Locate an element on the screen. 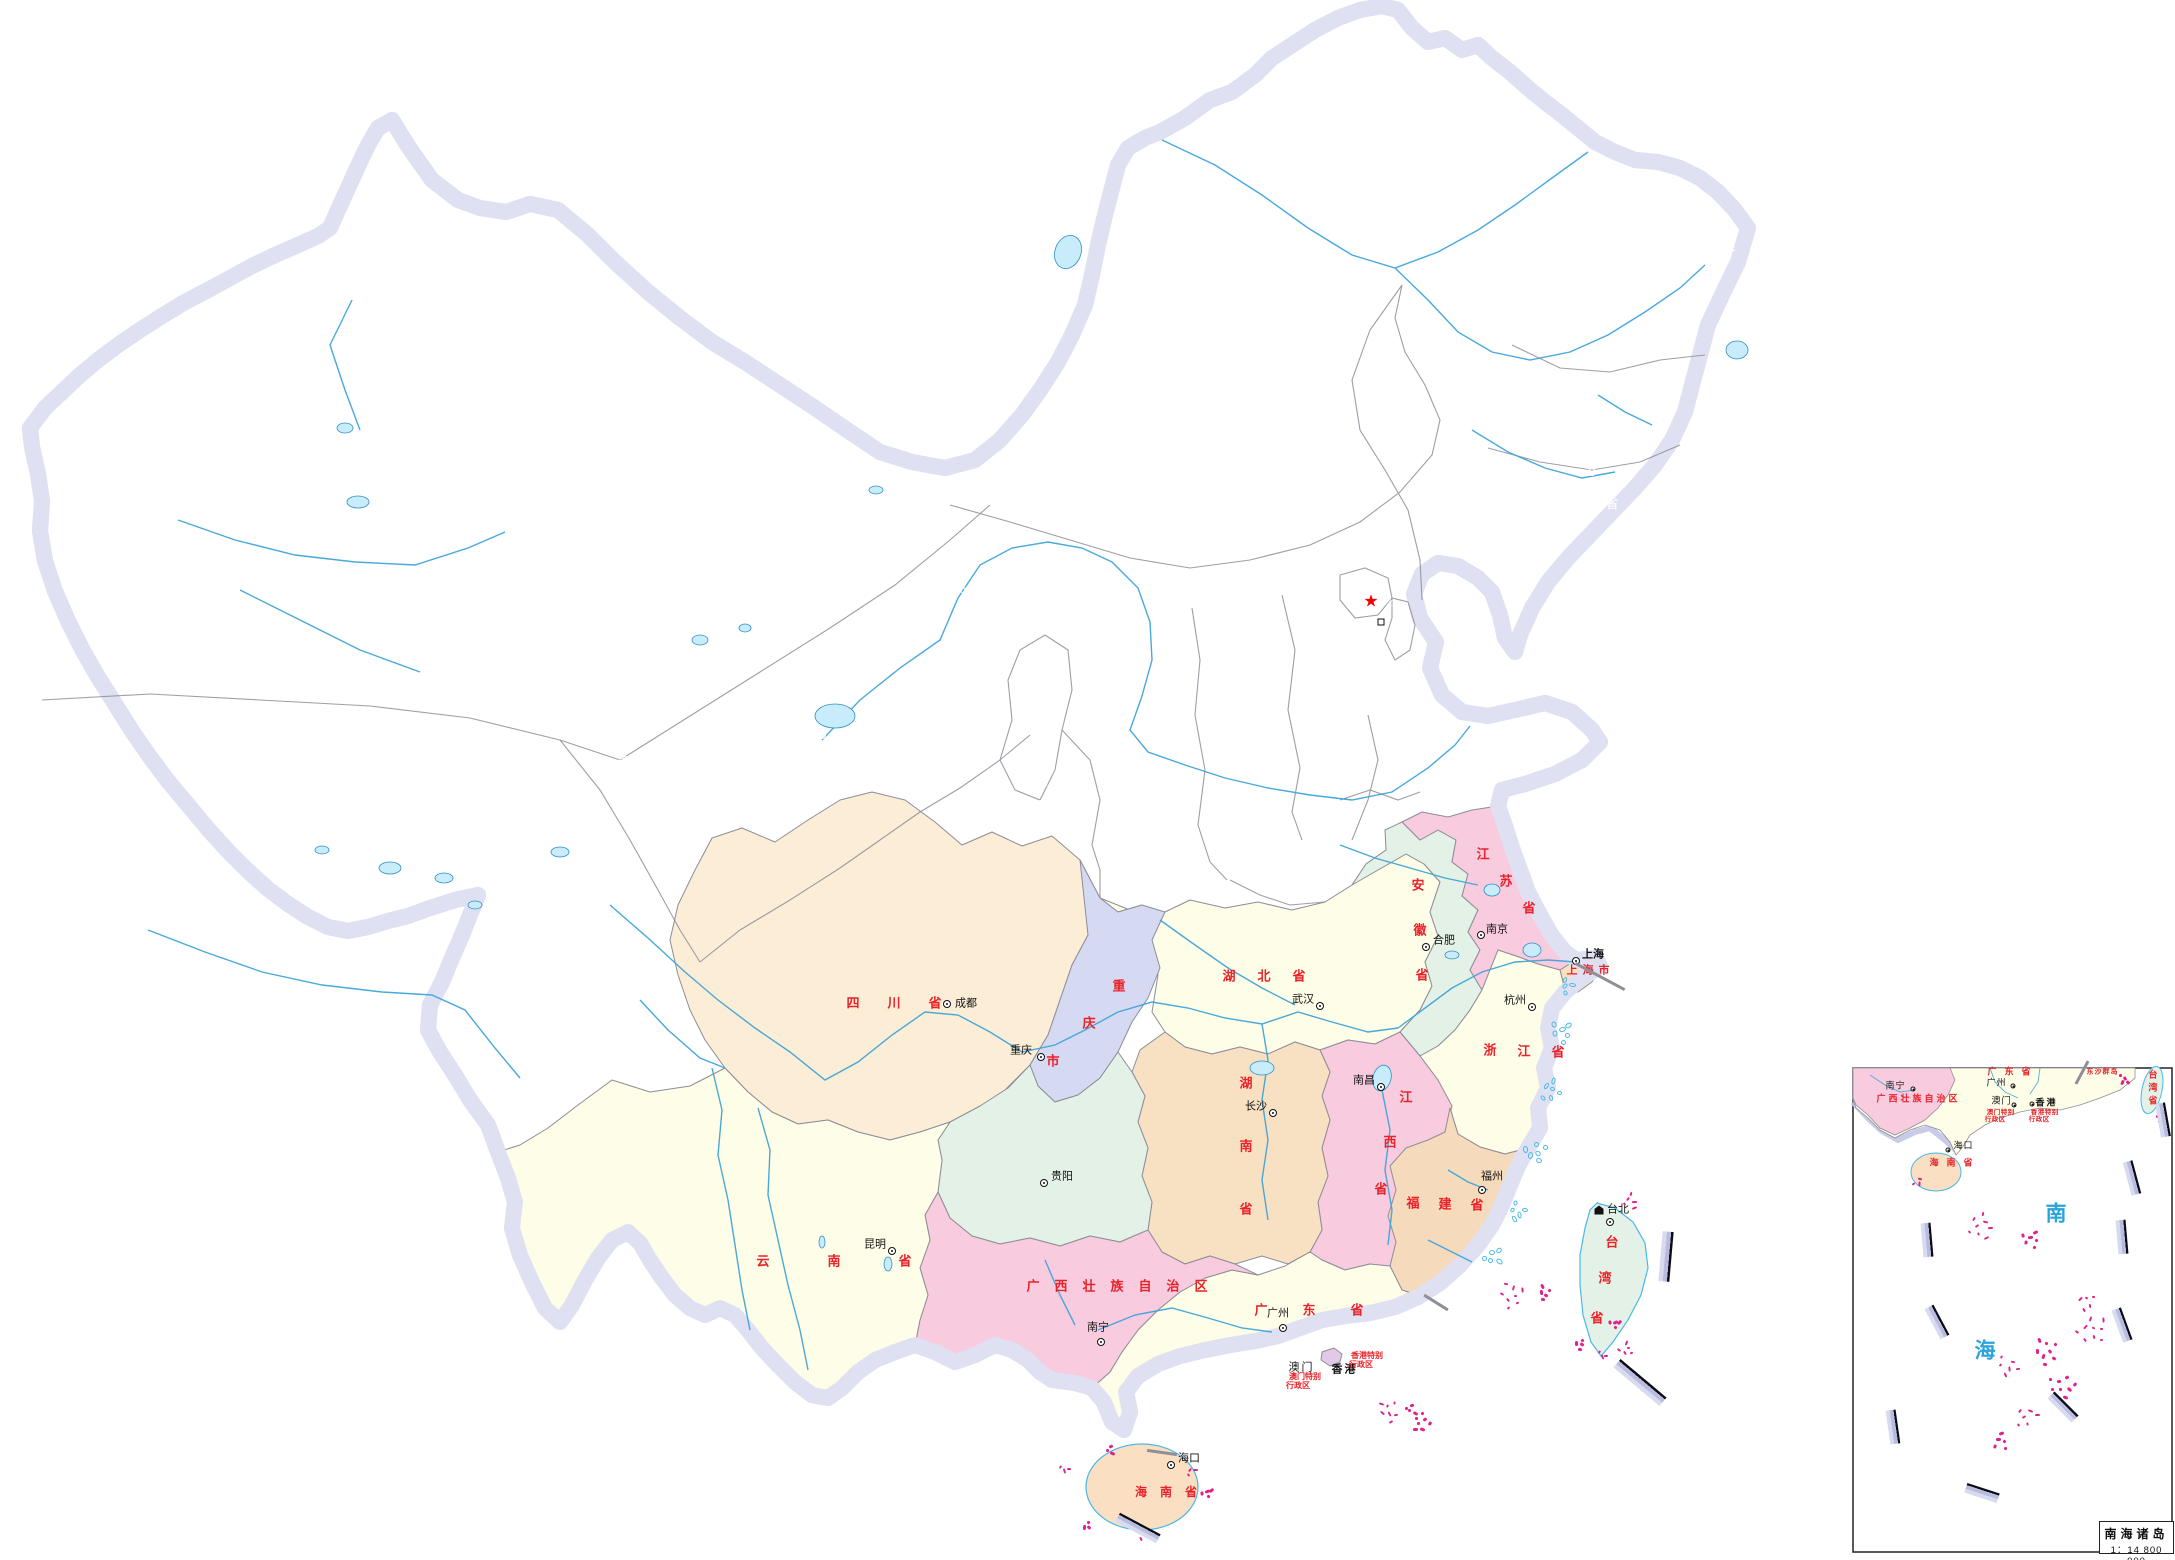 The width and height of the screenshot is (2175, 1560). city-chengdu-label: 成都 is located at coordinates (966, 1003).